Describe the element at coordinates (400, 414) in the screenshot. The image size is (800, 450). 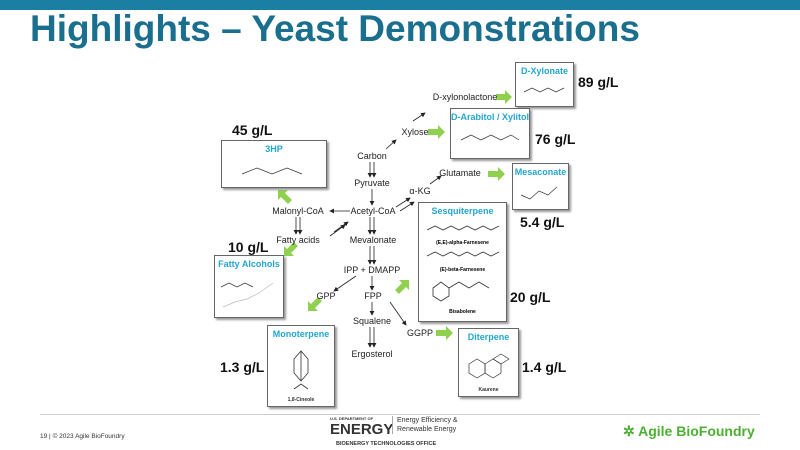
I see `footer-divider` at that location.